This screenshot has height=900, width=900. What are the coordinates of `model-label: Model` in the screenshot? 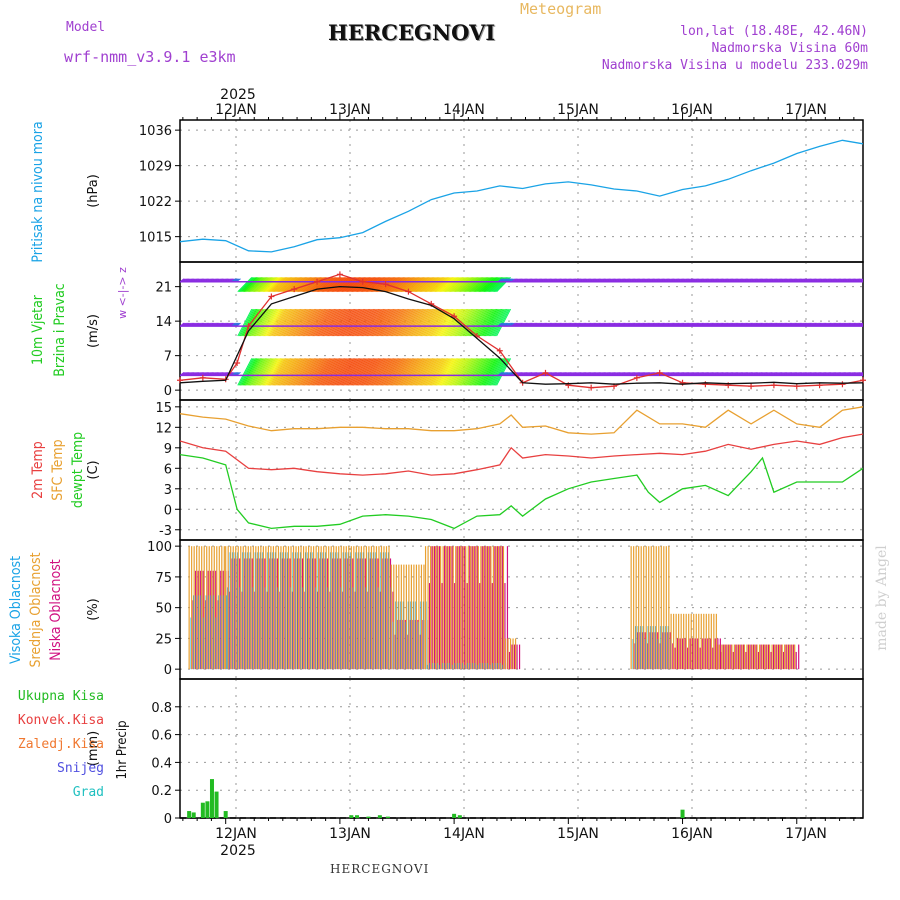 It's located at (86, 27).